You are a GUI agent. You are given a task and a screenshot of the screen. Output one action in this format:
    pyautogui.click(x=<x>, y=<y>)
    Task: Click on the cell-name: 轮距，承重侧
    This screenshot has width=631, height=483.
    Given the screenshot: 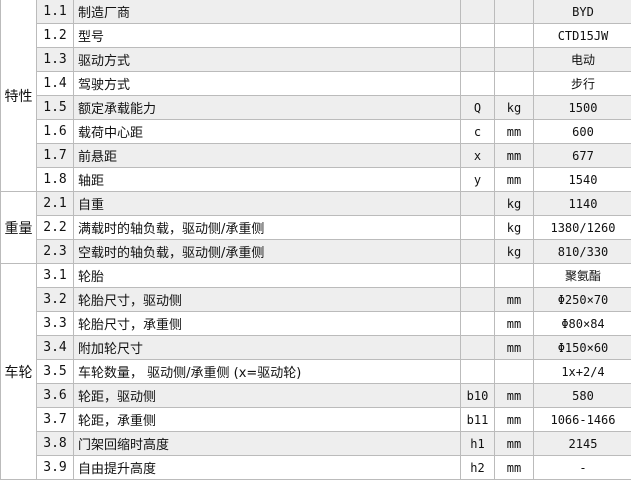 What is the action you would take?
    pyautogui.click(x=267, y=419)
    